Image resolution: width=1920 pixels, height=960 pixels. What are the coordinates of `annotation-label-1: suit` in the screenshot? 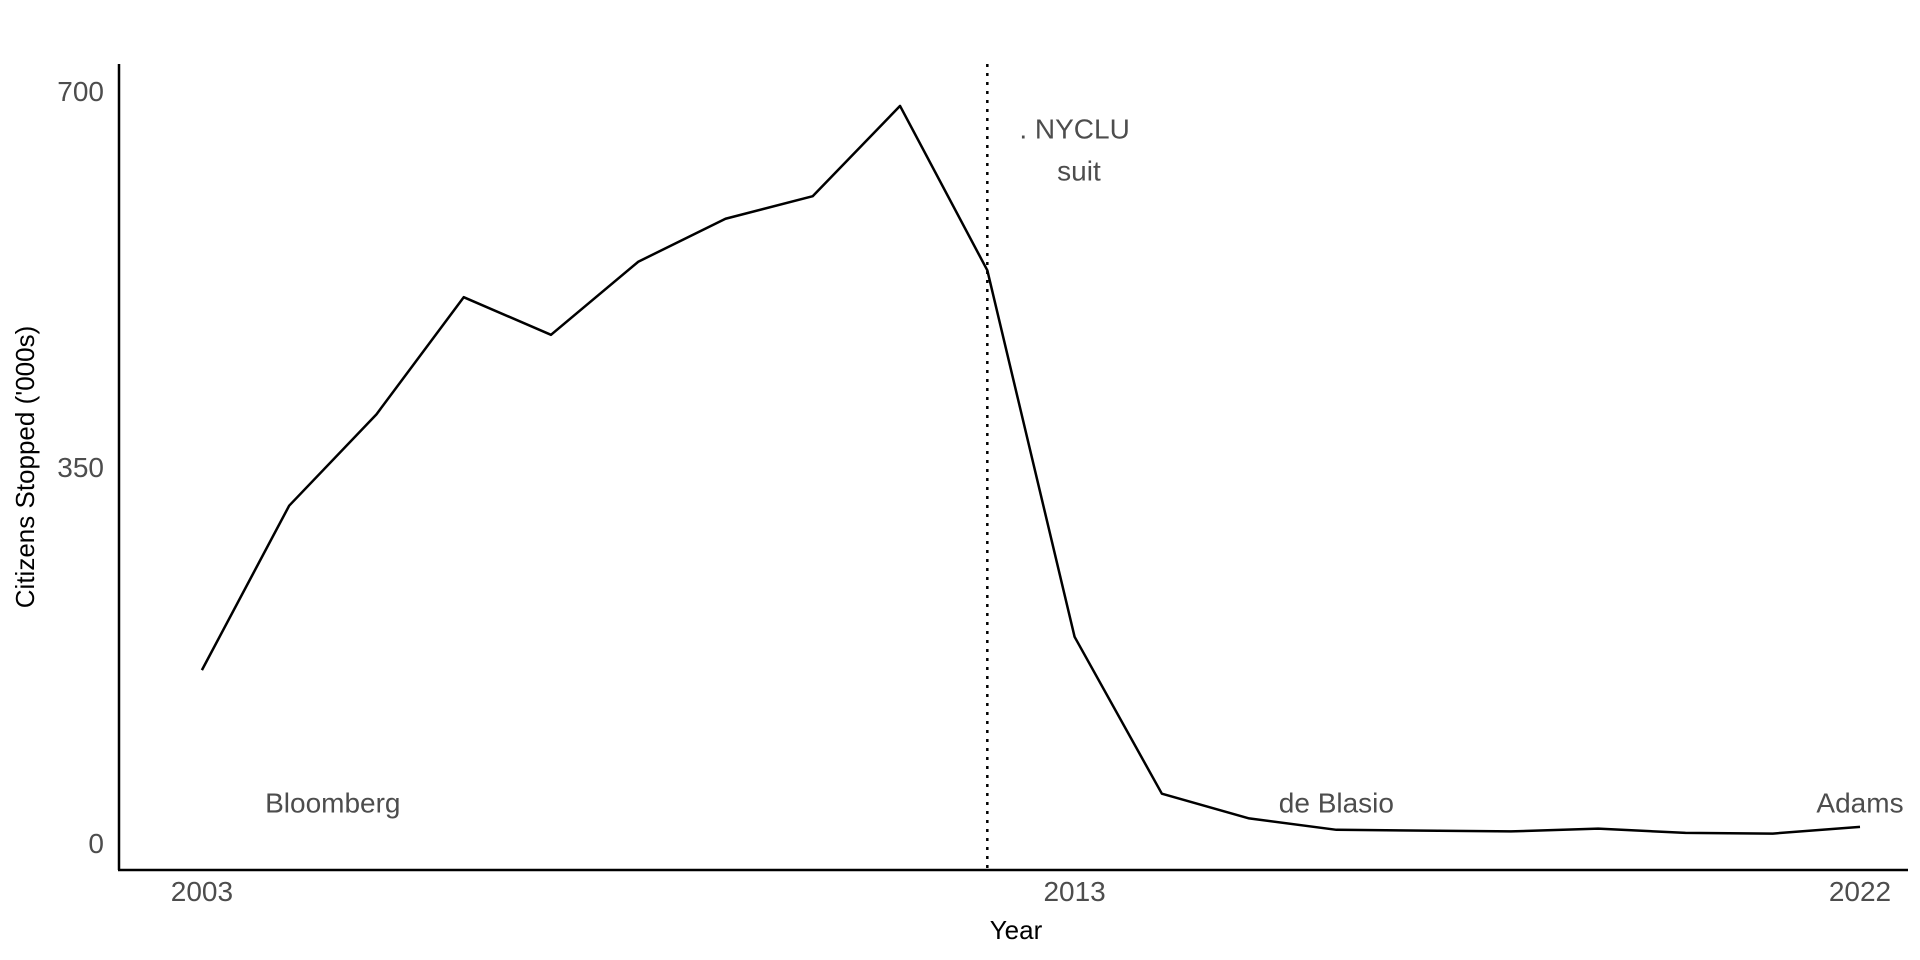 It's located at (1079, 170).